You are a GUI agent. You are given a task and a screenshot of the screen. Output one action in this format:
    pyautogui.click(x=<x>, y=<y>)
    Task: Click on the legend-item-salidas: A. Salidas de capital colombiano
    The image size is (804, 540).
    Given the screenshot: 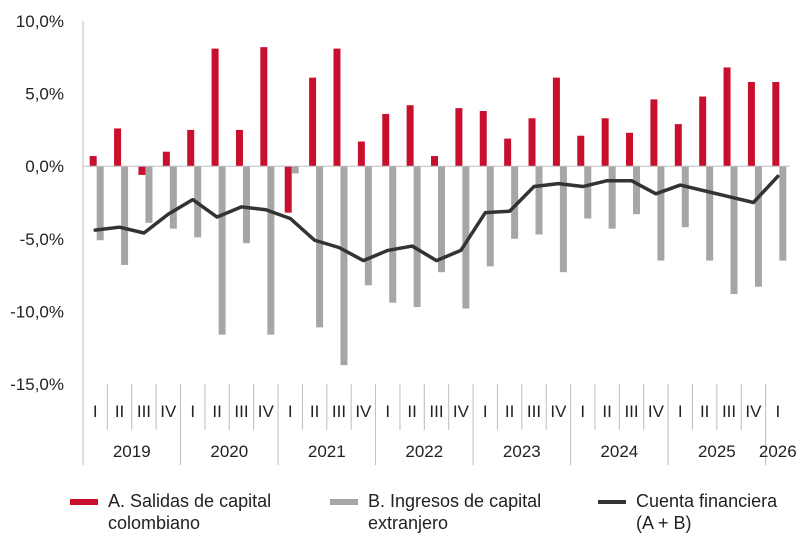 What is the action you would take?
    pyautogui.click(x=170, y=512)
    